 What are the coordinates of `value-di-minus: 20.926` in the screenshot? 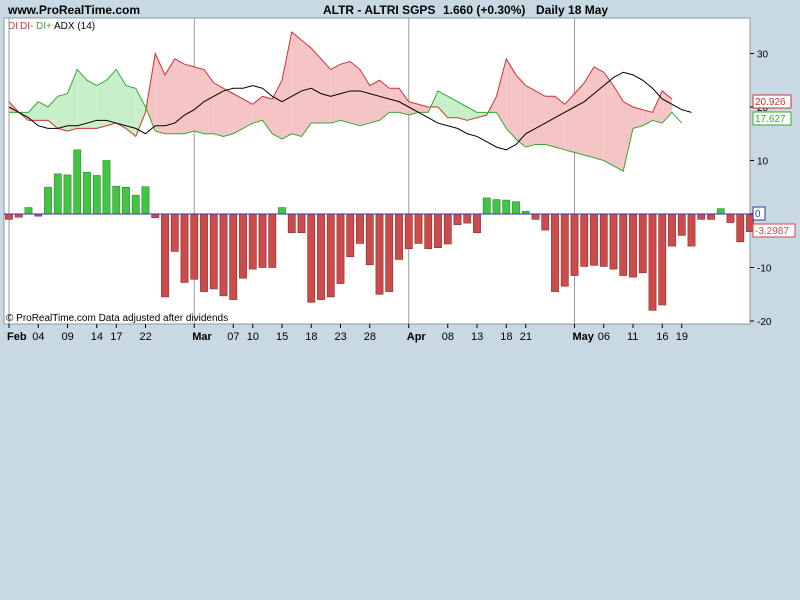 It's located at (770, 102).